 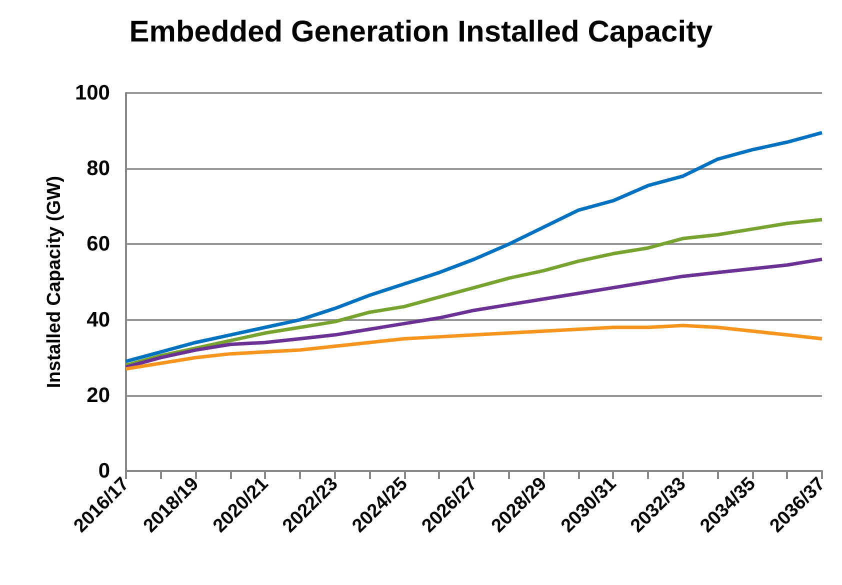 I want to click on y-tick-label: 40, so click(x=98, y=320).